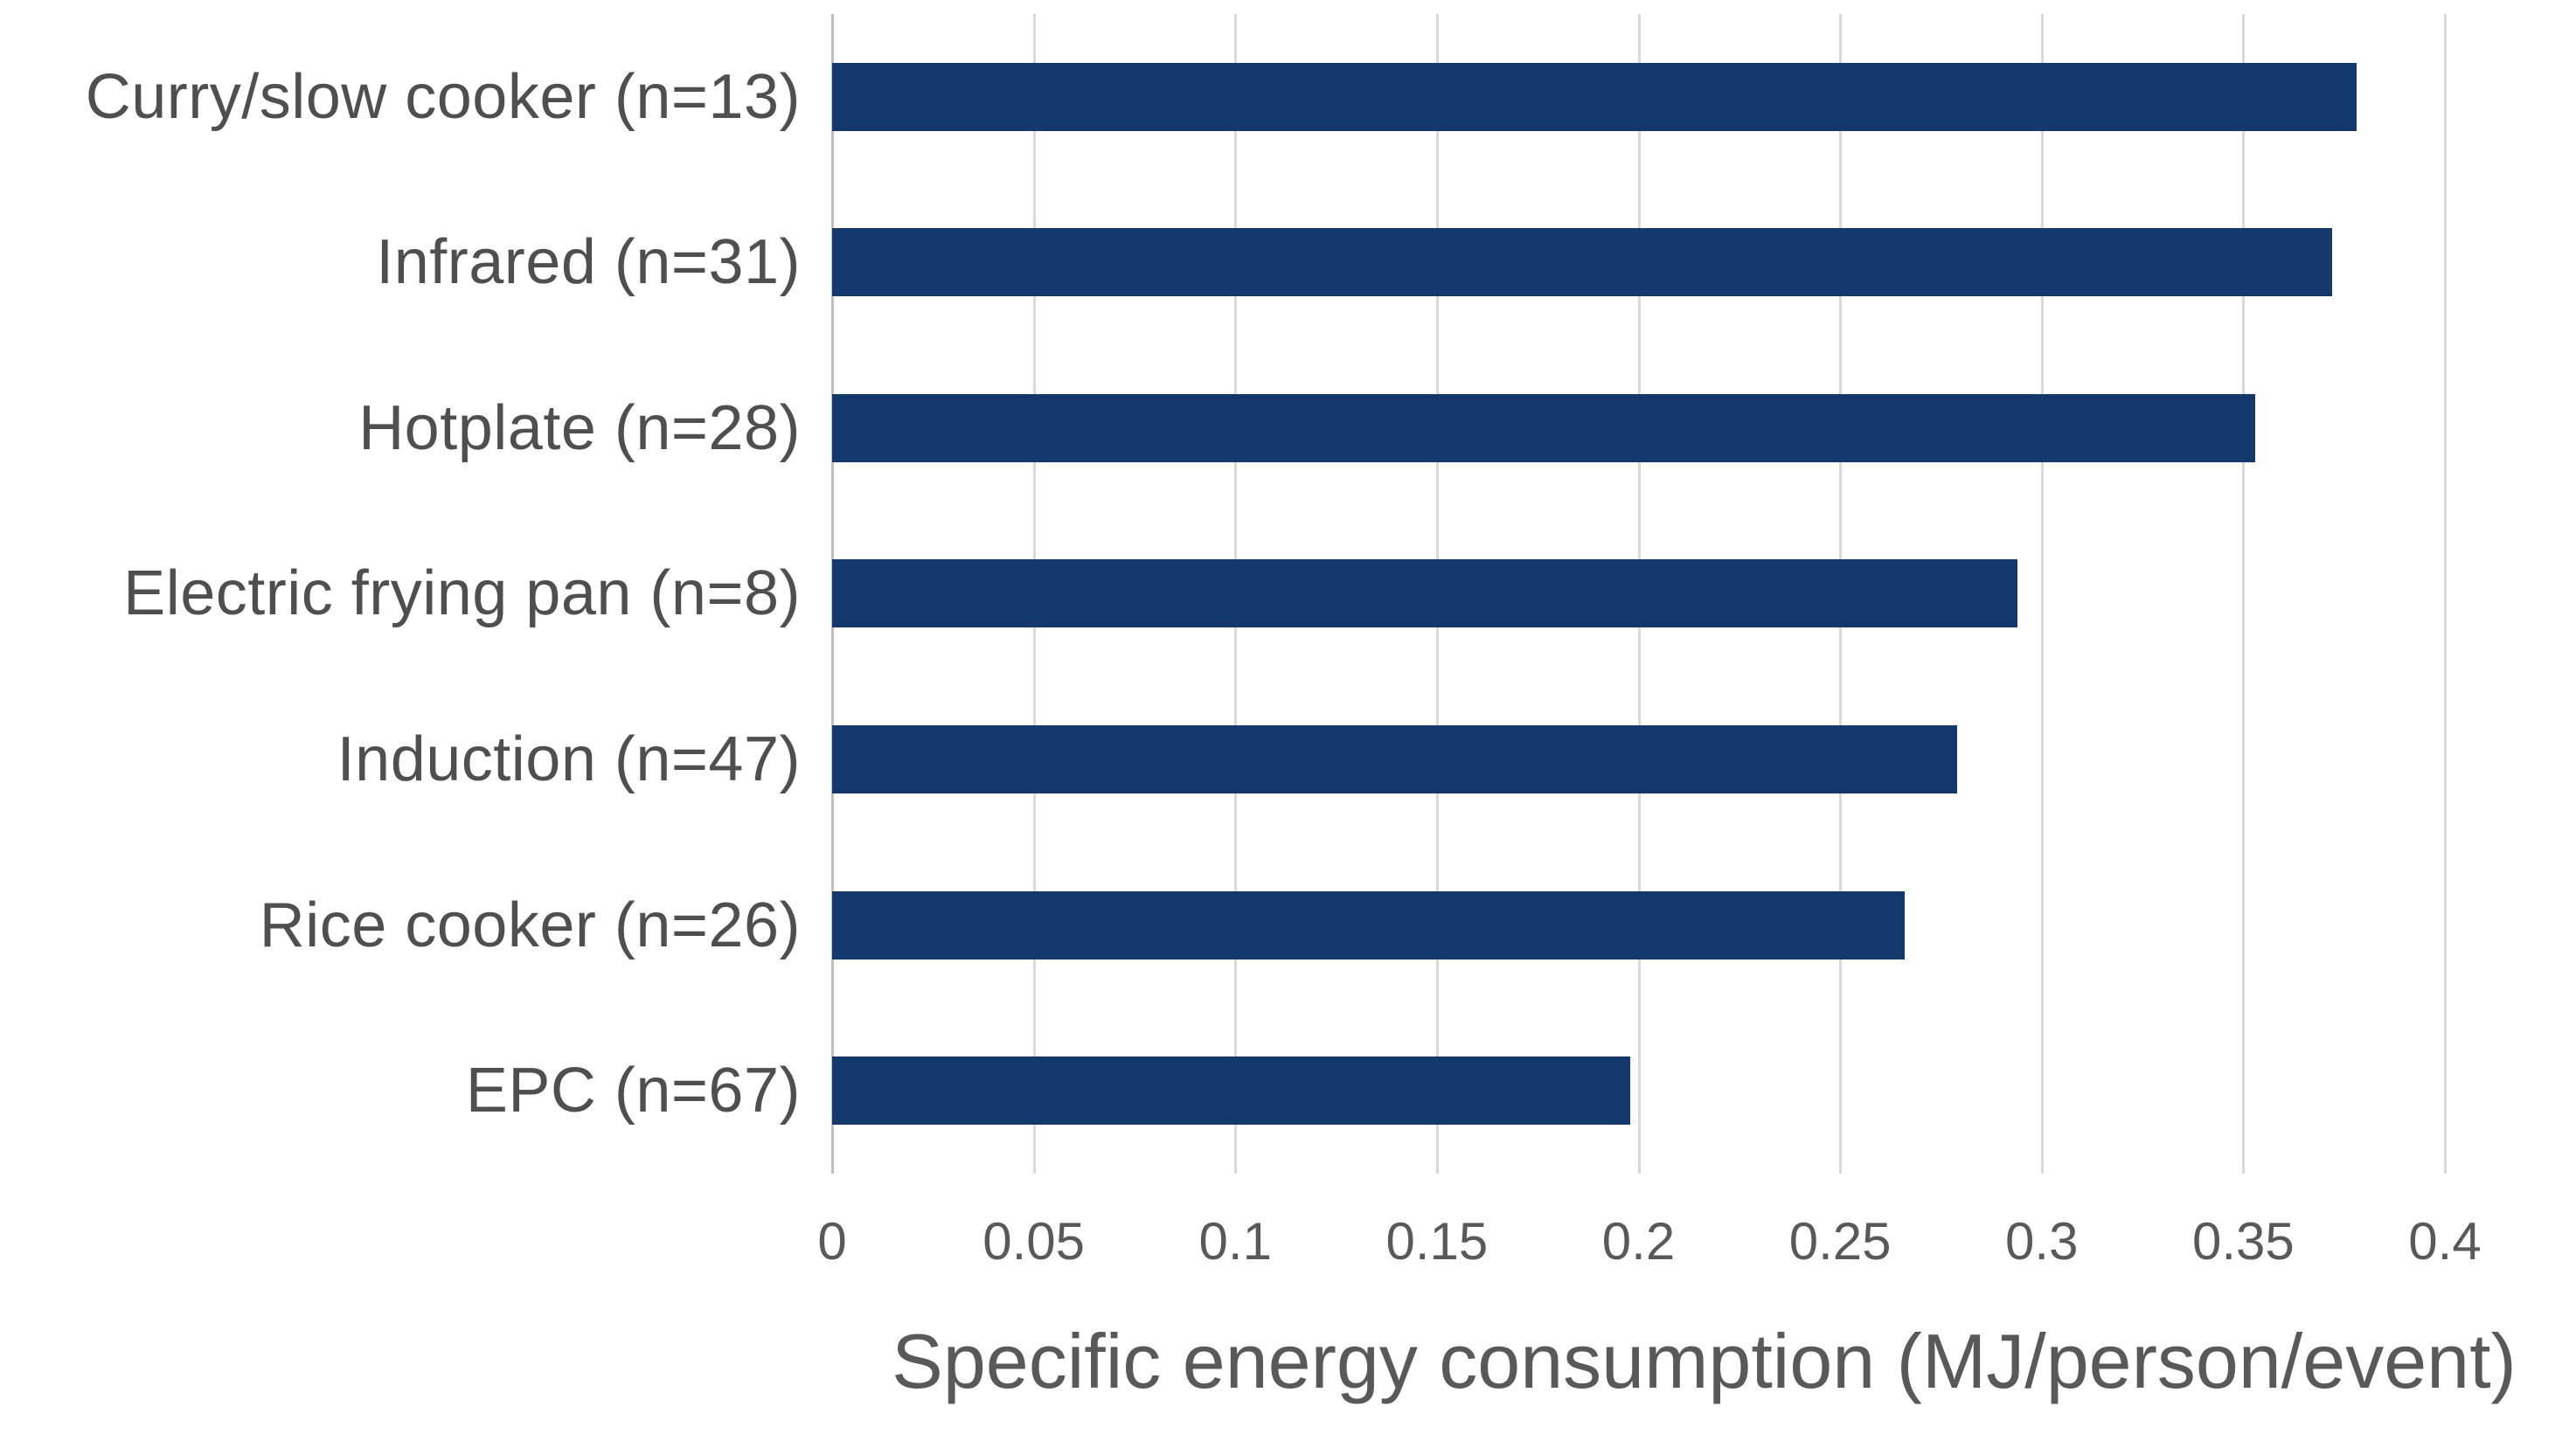 This screenshot has height=1441, width=2576. I want to click on category-label: Electric frying pan (n=8), so click(462, 593).